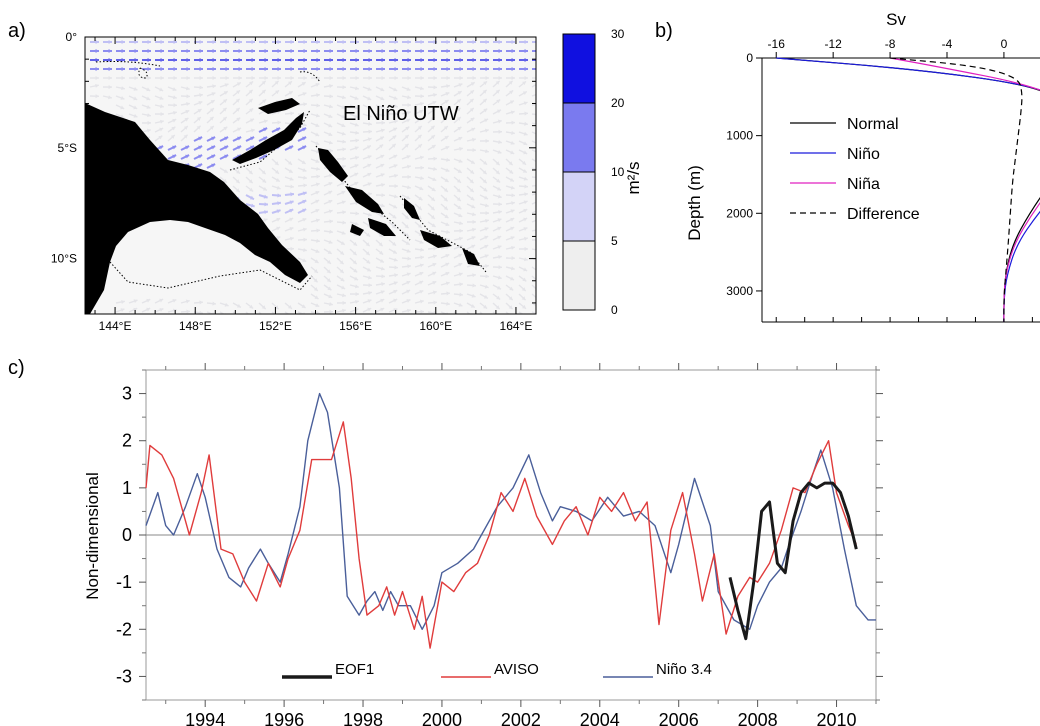 Image resolution: width=1040 pixels, height=726 pixels. What do you see at coordinates (92, 536) in the screenshot?
I see `timeseries-y-axis-title: Non-dimensional` at bounding box center [92, 536].